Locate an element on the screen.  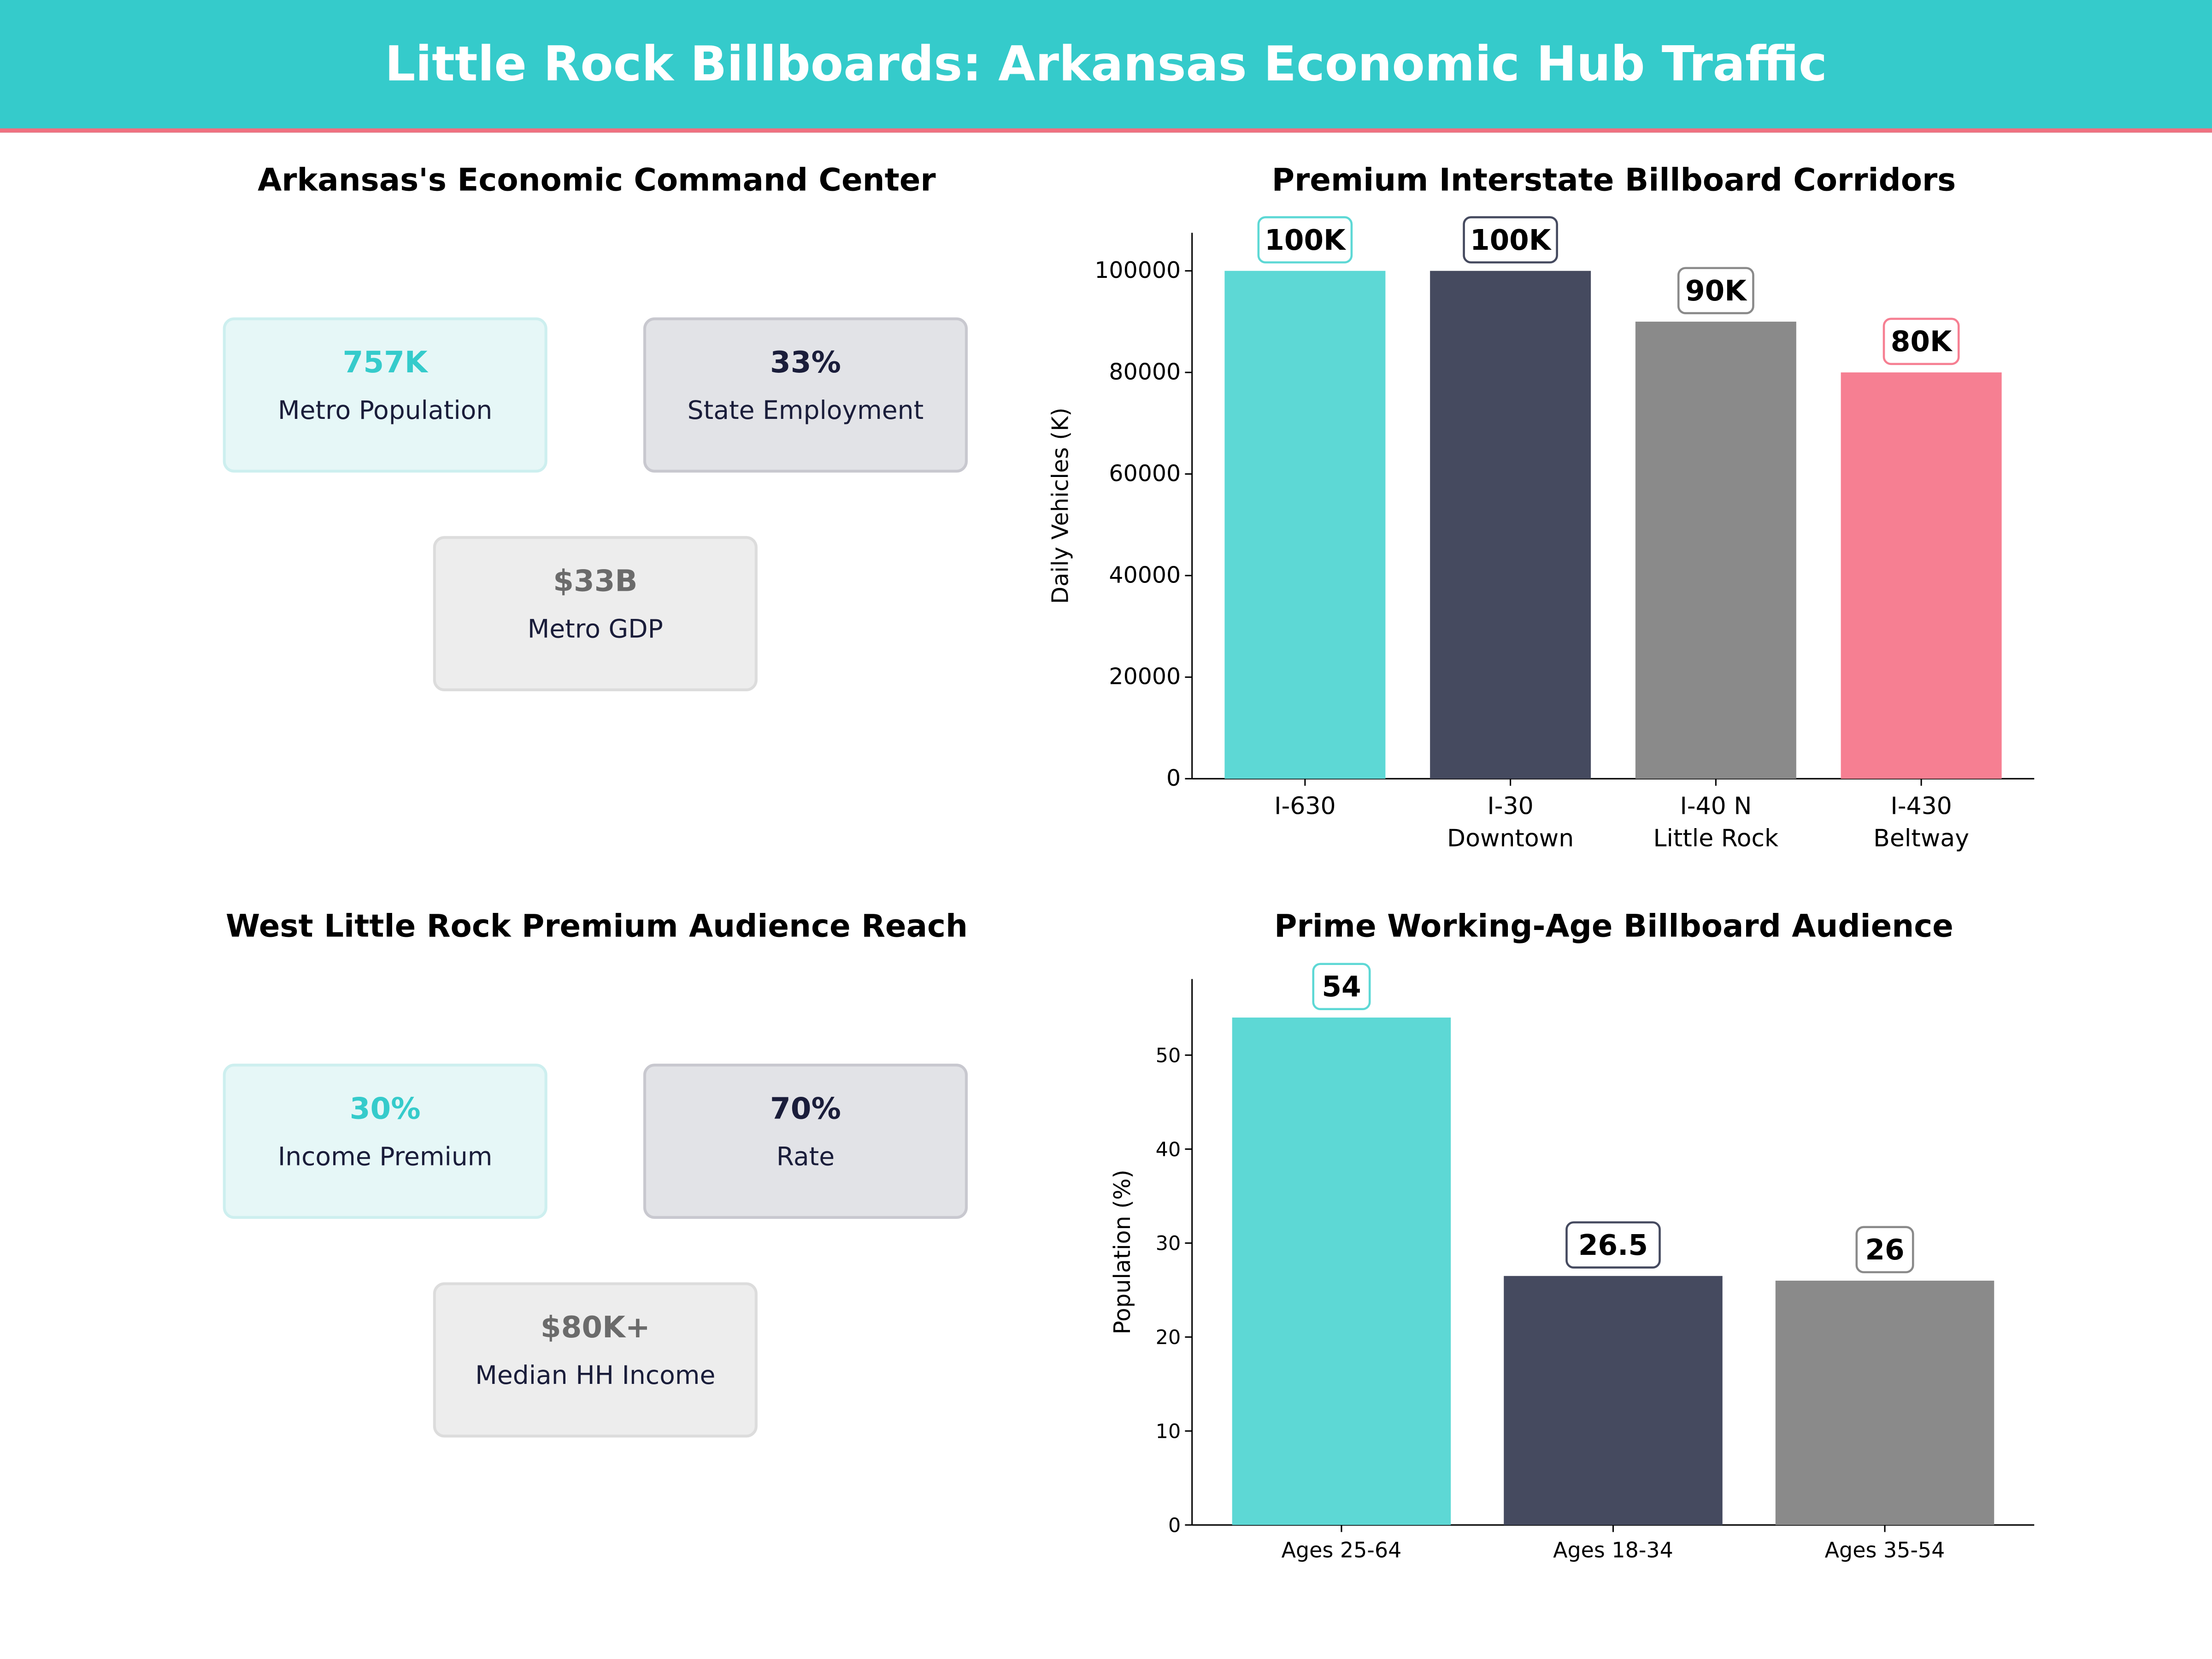
kpi-label: State Employment is located at coordinates (805, 411).